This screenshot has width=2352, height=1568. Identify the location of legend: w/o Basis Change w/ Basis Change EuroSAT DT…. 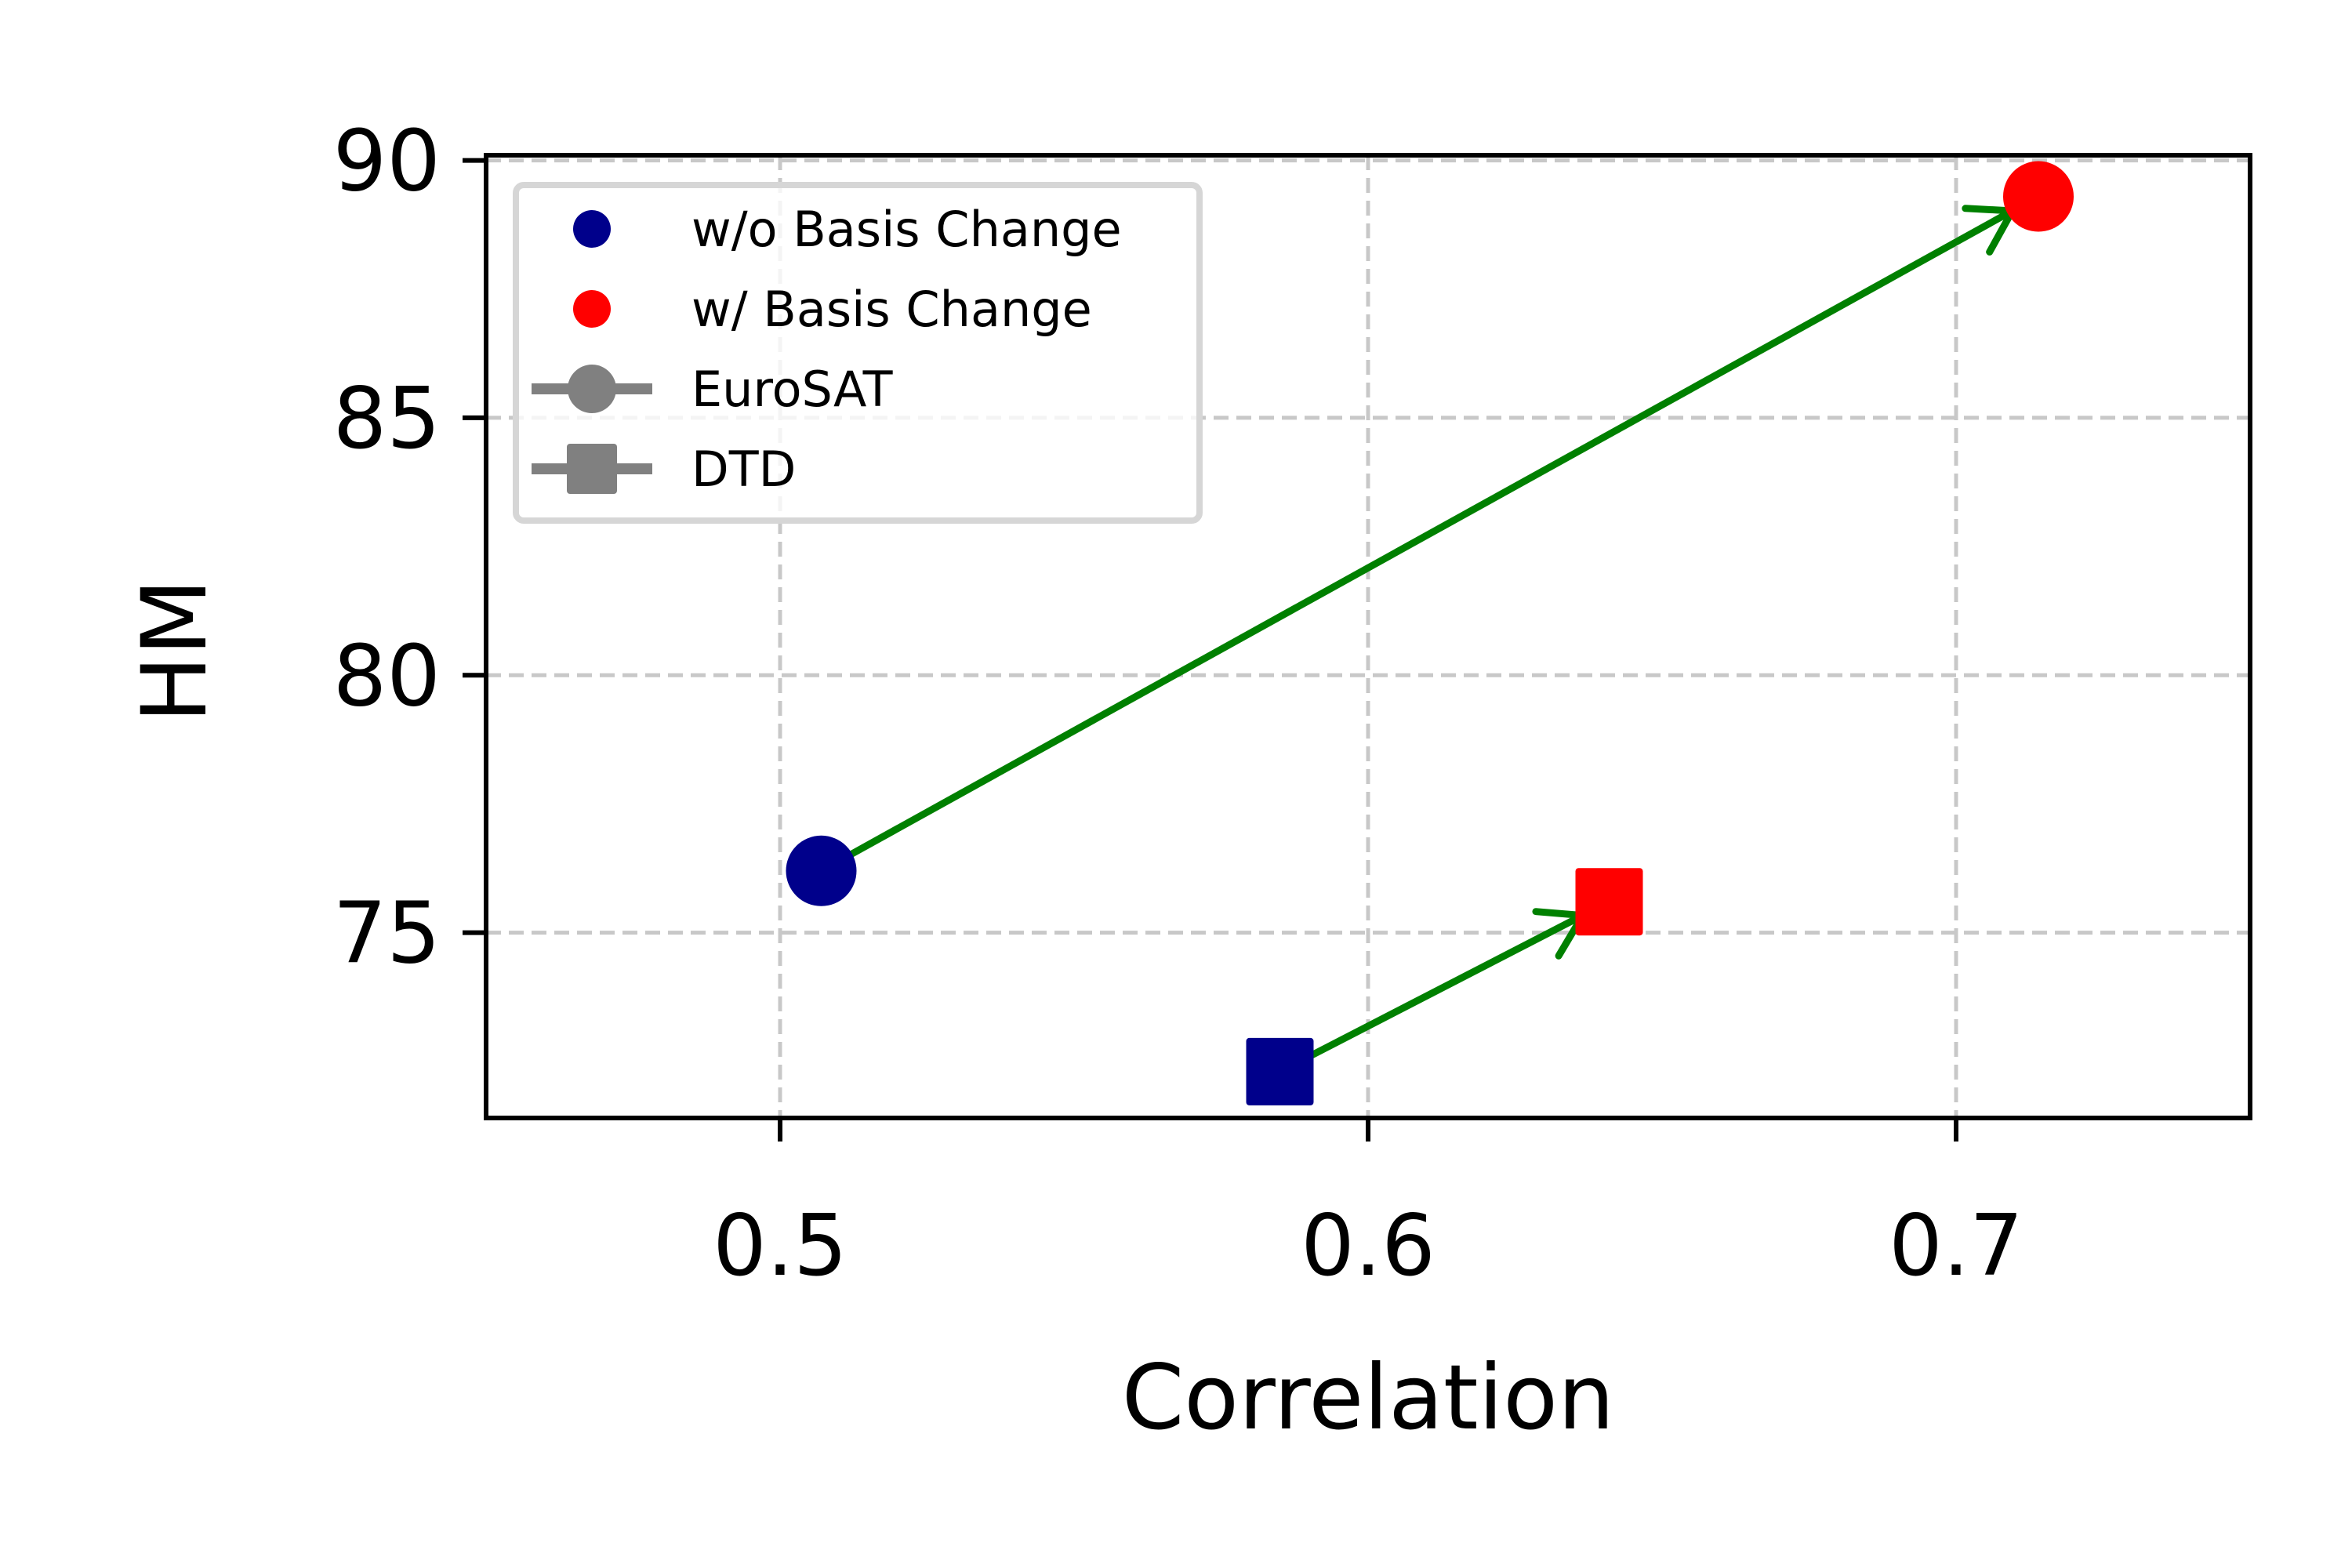
(858, 353).